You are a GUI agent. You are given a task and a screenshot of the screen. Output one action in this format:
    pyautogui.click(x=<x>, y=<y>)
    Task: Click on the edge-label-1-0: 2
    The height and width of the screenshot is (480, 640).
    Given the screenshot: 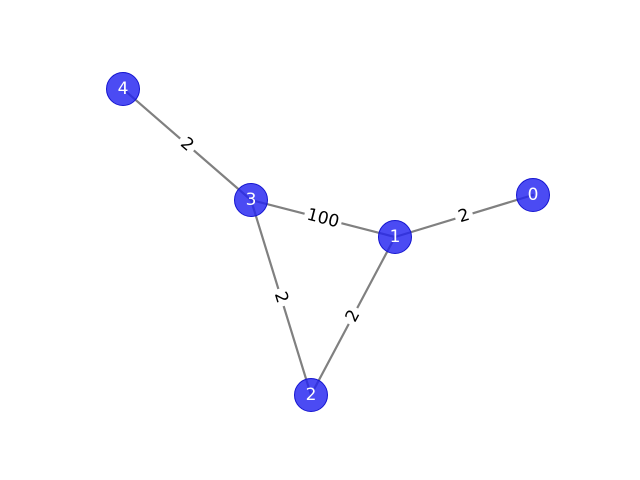 What is the action you would take?
    pyautogui.click(x=464, y=216)
    